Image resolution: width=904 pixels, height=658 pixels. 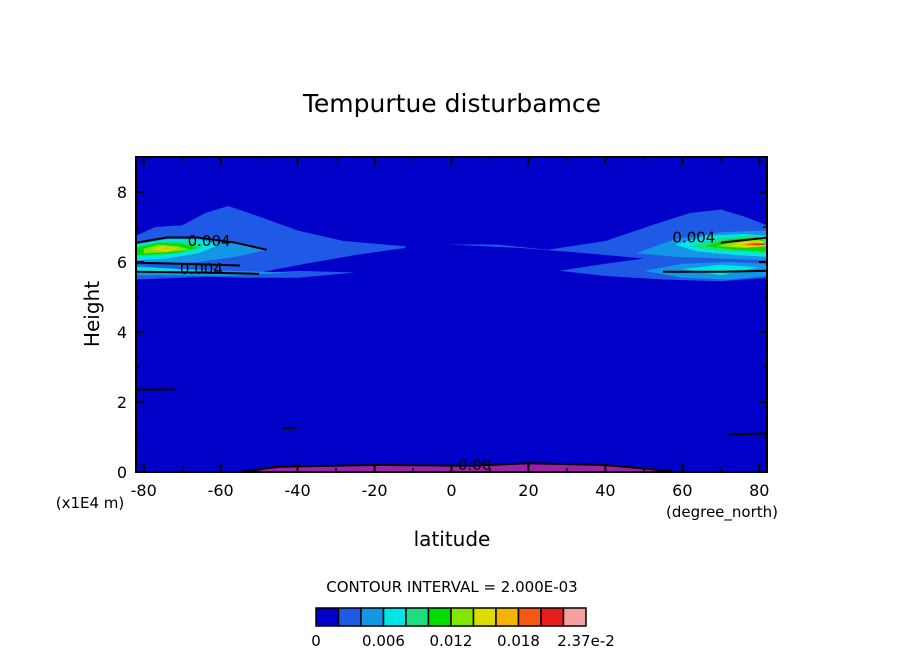 What do you see at coordinates (463, 629) in the screenshot?
I see `colorbar: 0 0.006 0.012 0.018 2.37e-2` at bounding box center [463, 629].